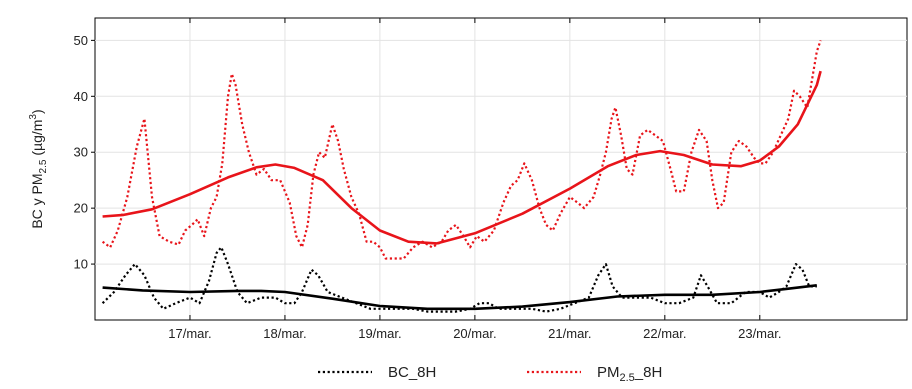 The width and height of the screenshot is (912, 389). What do you see at coordinates (37, 200) in the screenshot?
I see `y-axis-title-part: BC y PM` at bounding box center [37, 200].